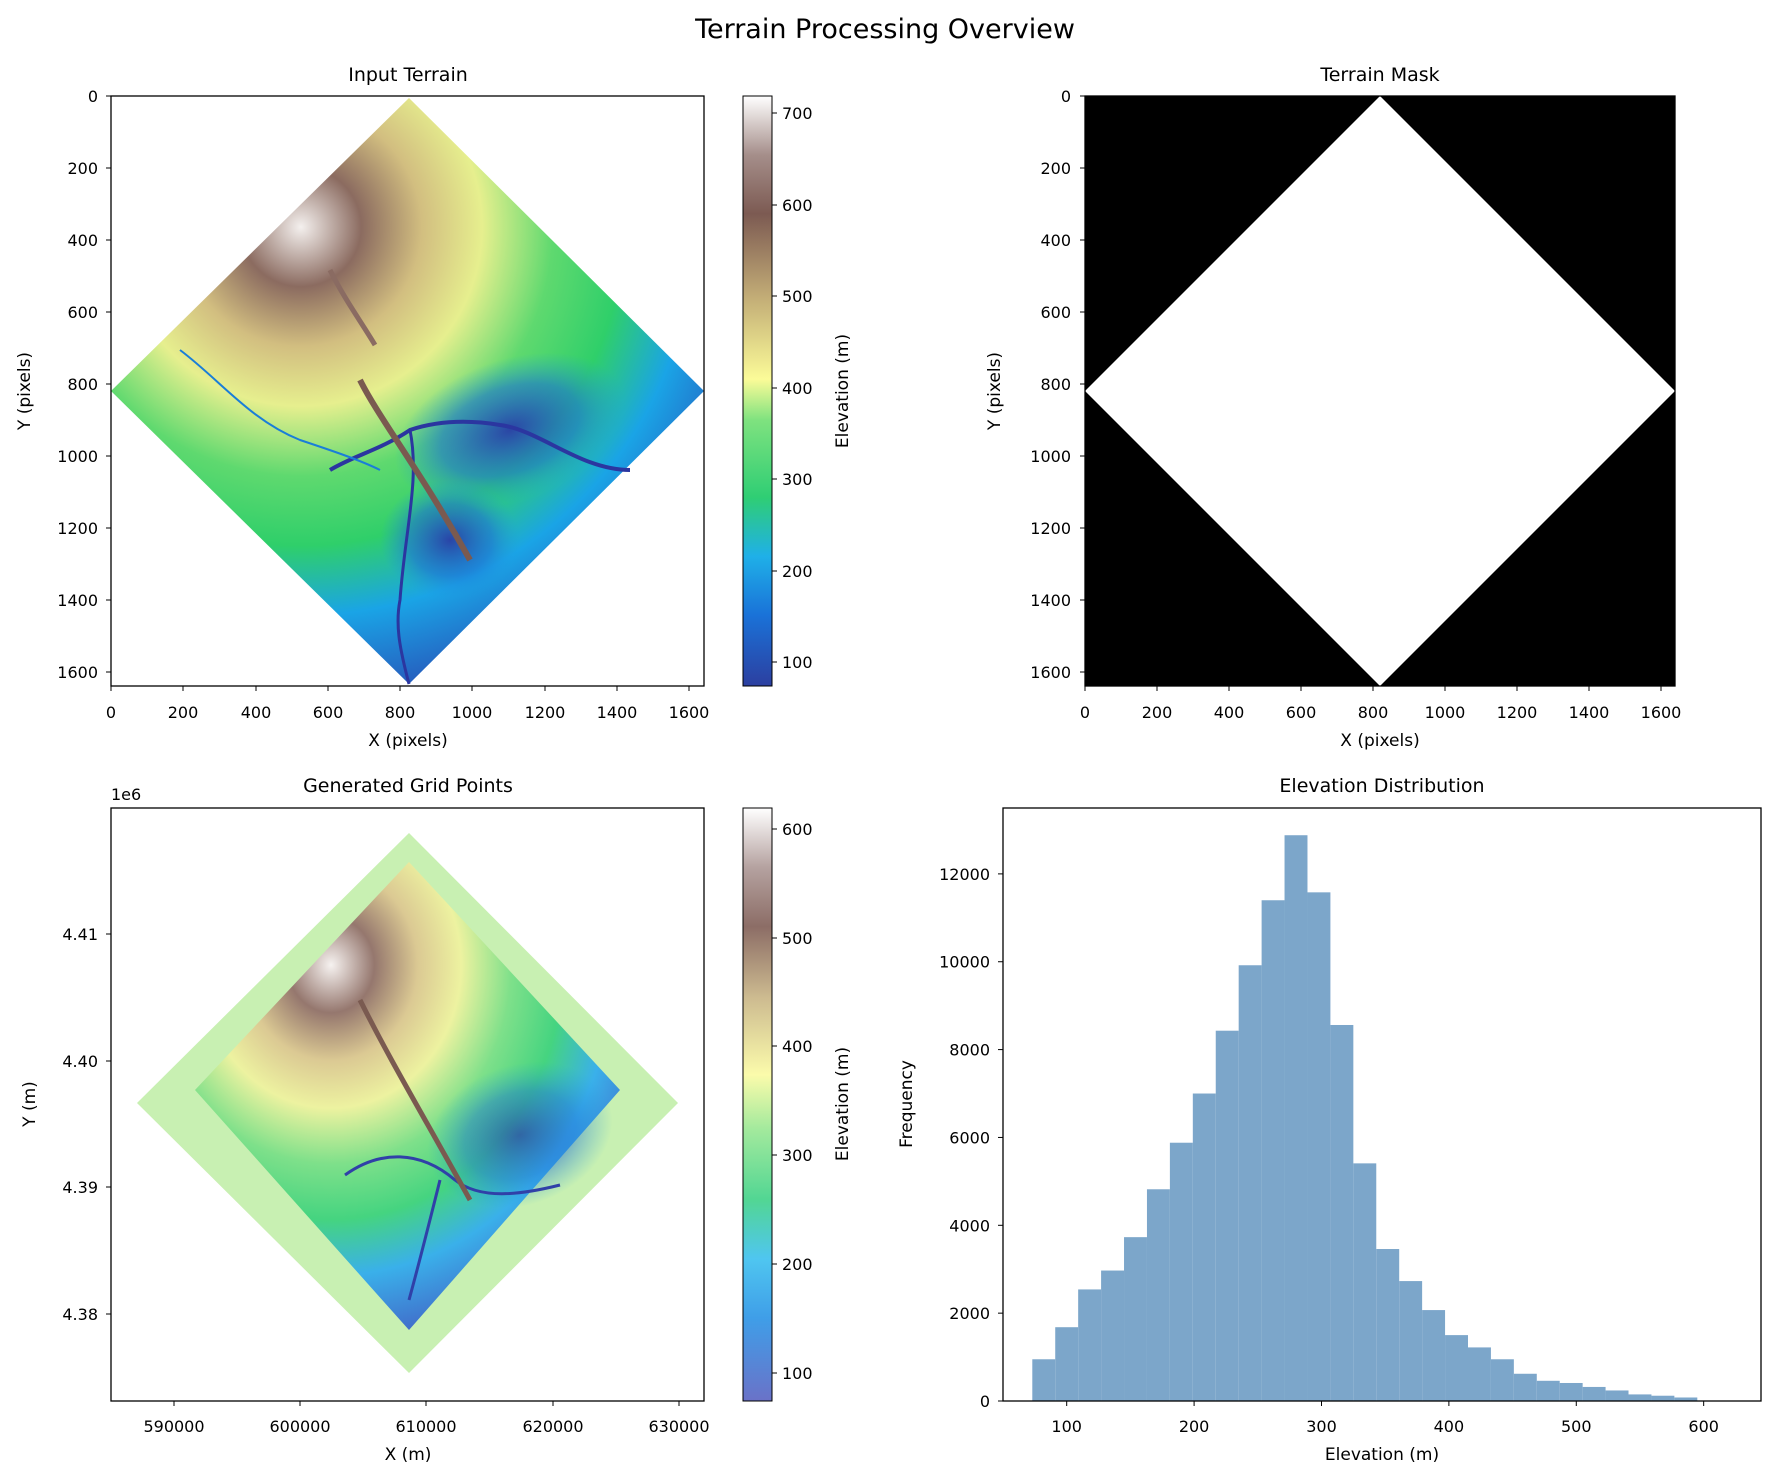 This screenshot has height=1475, width=1771. I want to click on y-axis-label: Y (m), so click(30, 1104).